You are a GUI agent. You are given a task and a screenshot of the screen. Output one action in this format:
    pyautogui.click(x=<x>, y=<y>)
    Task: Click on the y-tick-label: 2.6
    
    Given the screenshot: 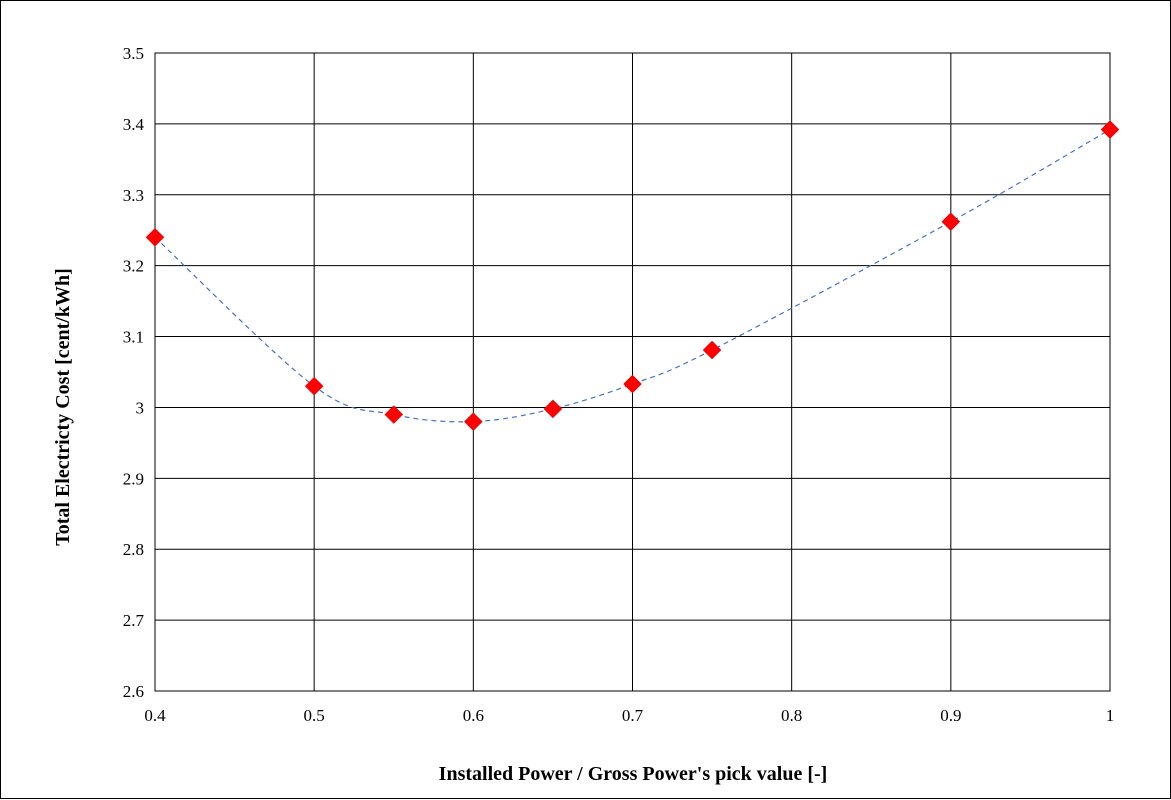 What is the action you would take?
    pyautogui.click(x=133, y=691)
    